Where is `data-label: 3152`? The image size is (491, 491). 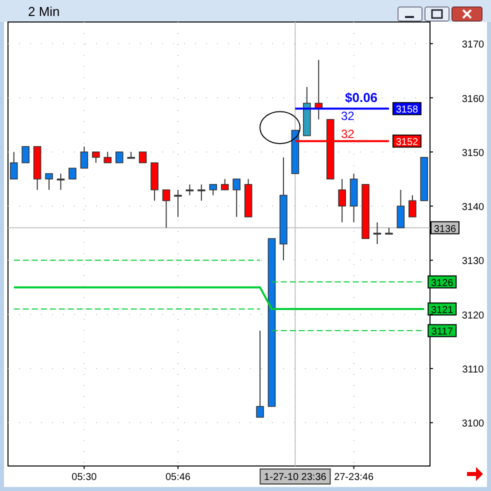 data-label: 3152 is located at coordinates (407, 142).